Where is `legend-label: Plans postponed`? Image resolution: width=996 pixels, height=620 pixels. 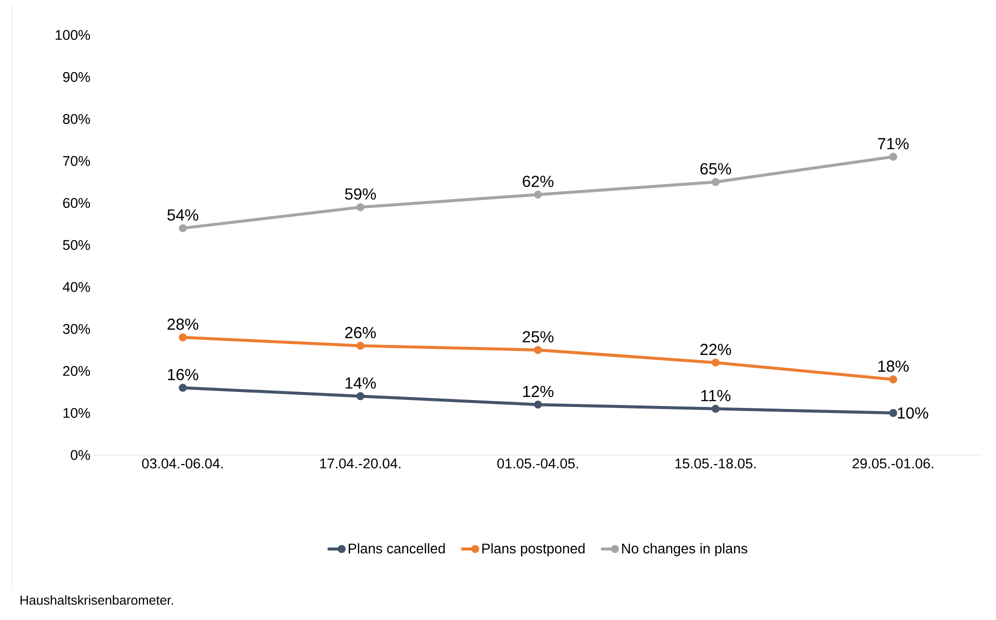
legend-label: Plans postponed is located at coordinates (533, 549).